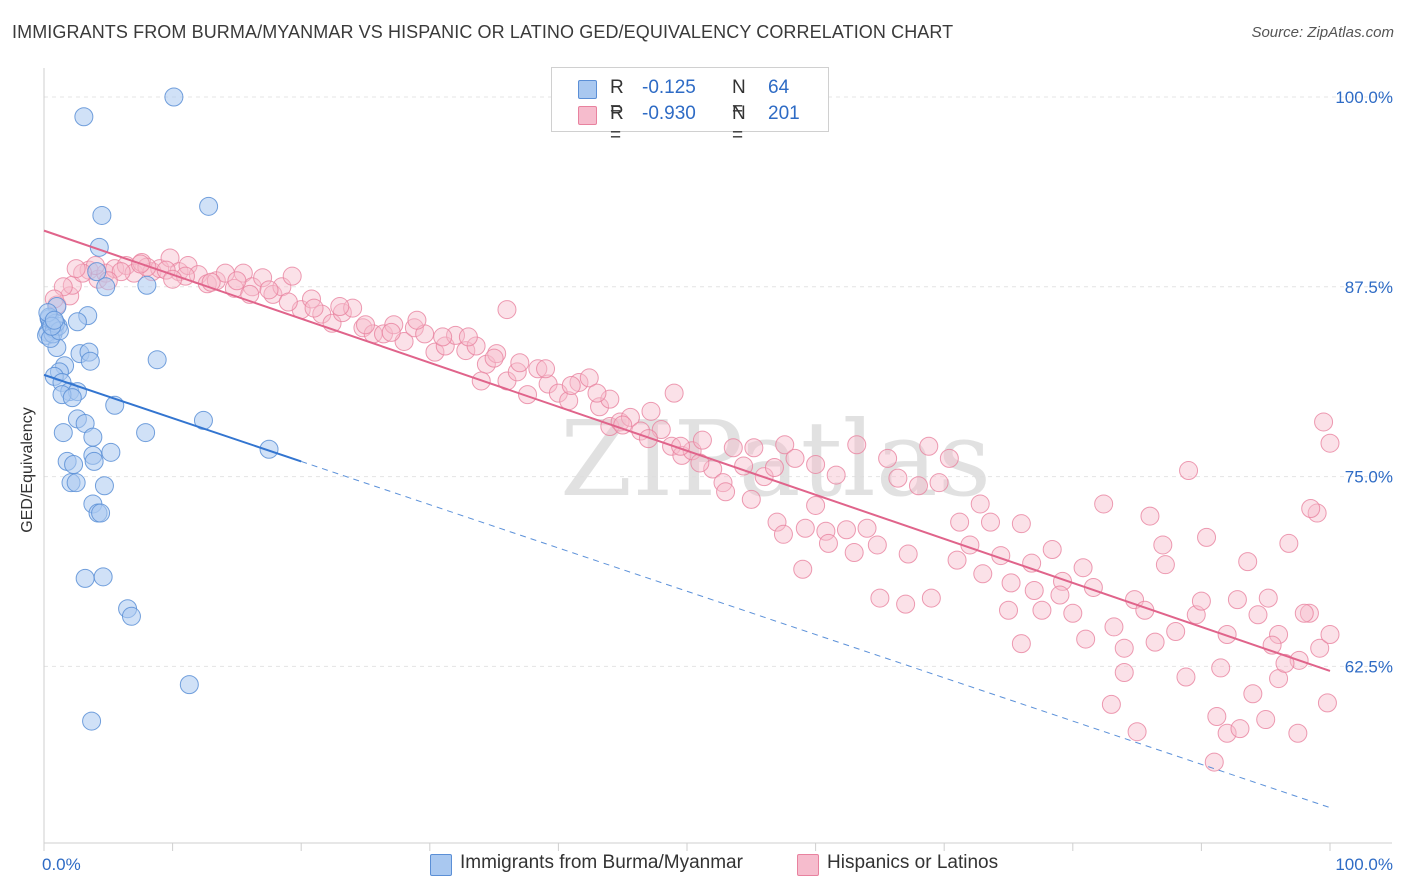  Describe the element at coordinates (913, 862) in the screenshot. I see `legend-pink-label: Hispanics or Latinos` at that location.